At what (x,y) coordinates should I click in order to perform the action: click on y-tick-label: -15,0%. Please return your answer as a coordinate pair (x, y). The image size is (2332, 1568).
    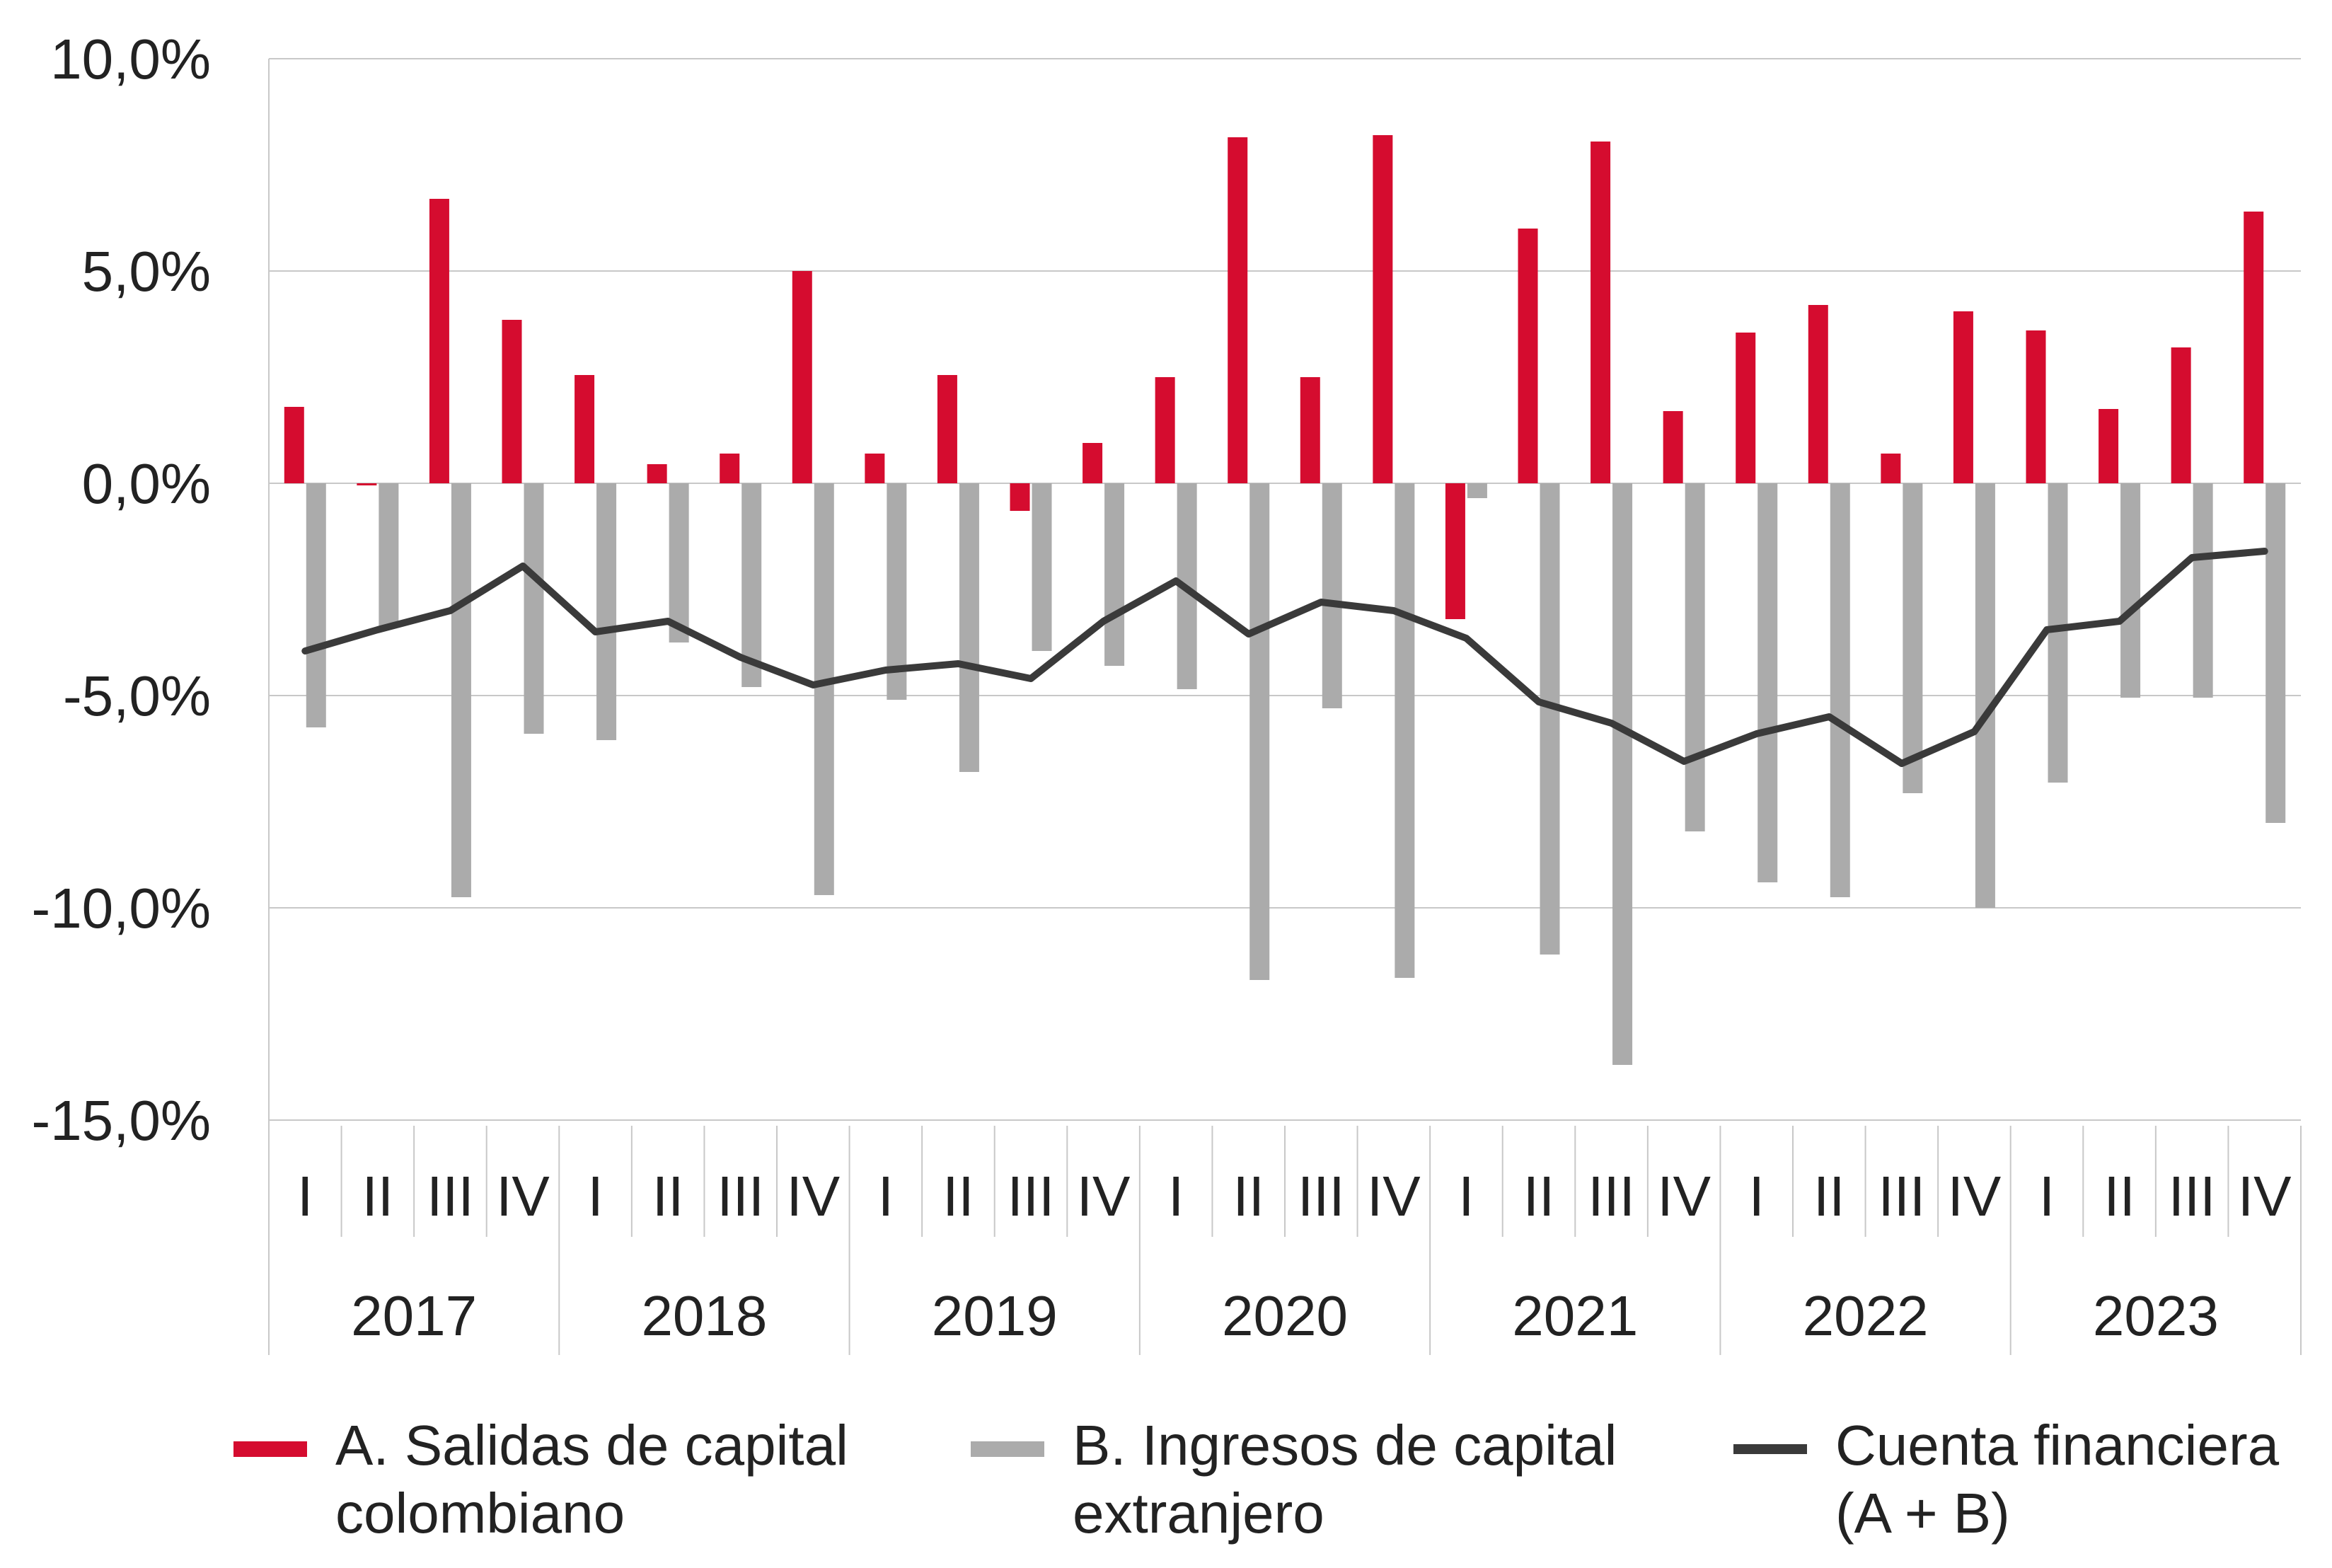
    Looking at the image, I should click on (121, 1120).